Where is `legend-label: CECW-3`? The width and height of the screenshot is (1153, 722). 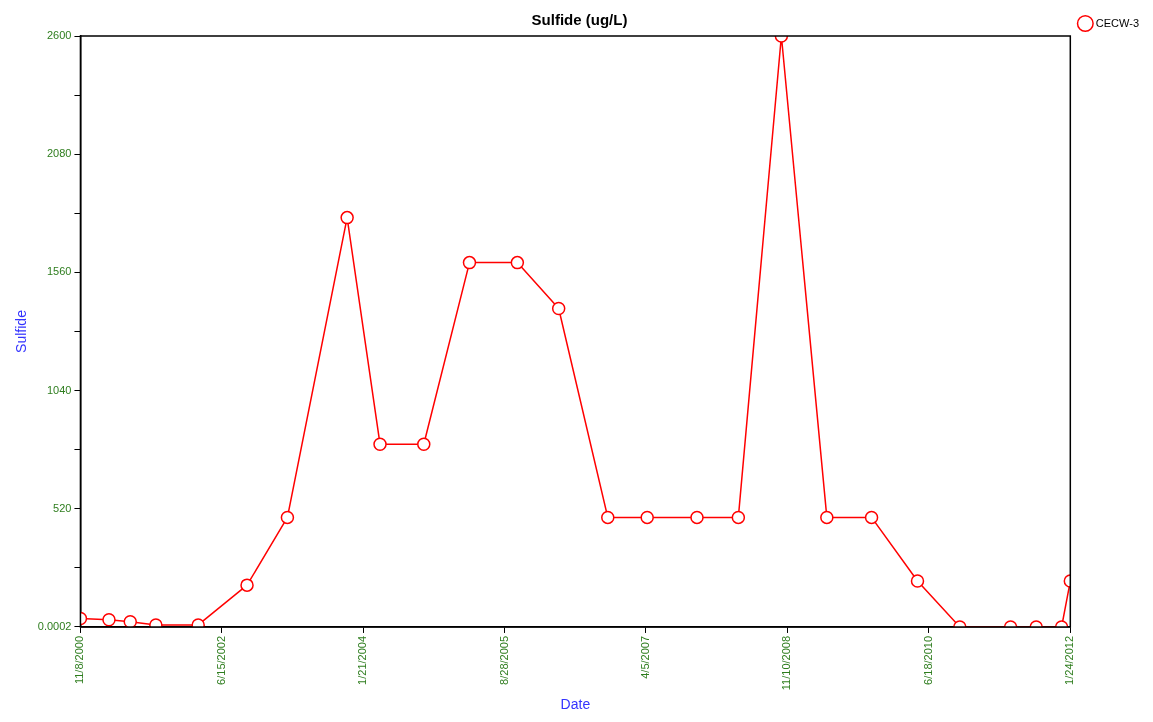
legend-label: CECW-3 is located at coordinates (1117, 22).